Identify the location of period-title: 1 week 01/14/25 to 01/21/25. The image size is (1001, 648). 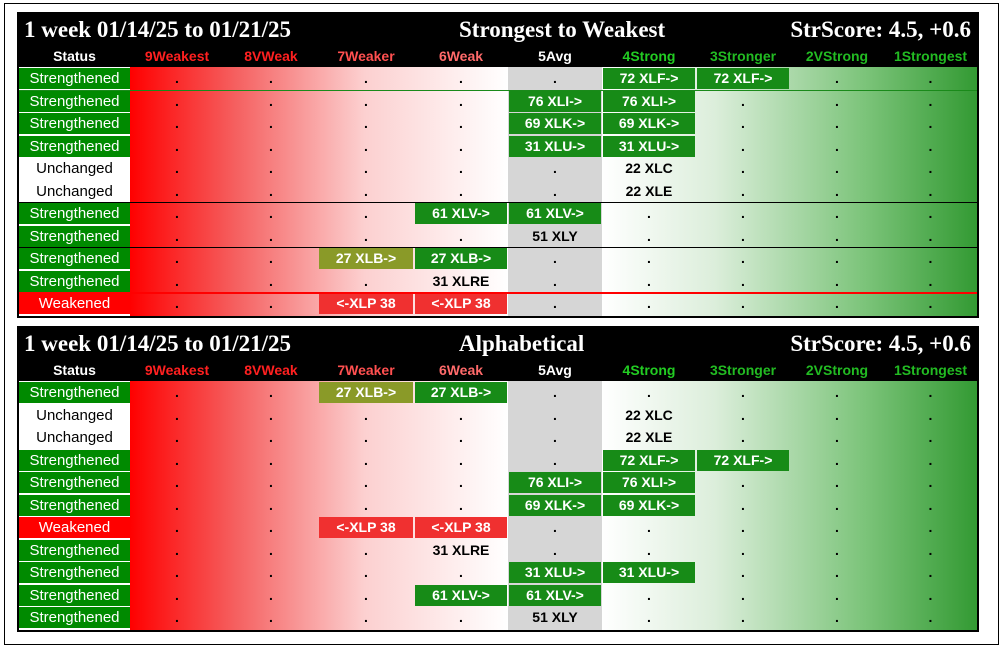
(158, 29).